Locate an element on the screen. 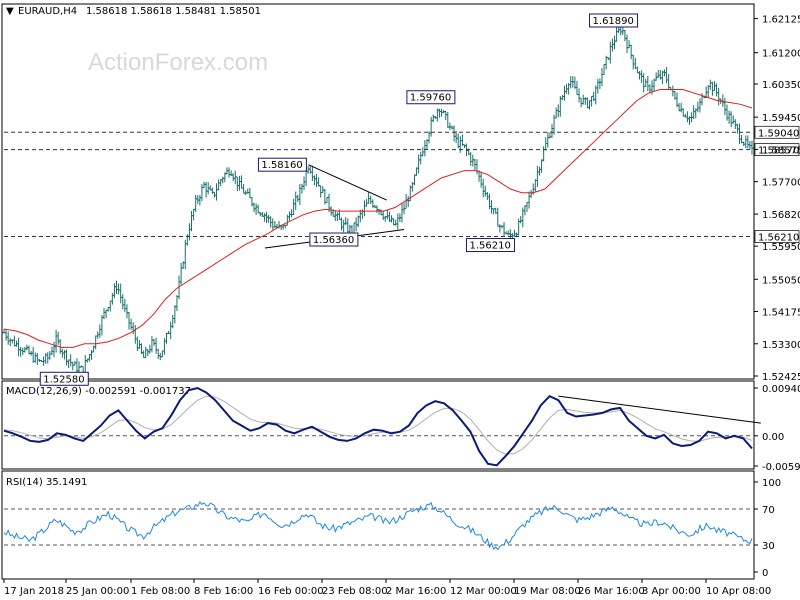 This screenshot has height=600, width=800. x-tick-label: 3 Apr 00:00 is located at coordinates (671, 591).